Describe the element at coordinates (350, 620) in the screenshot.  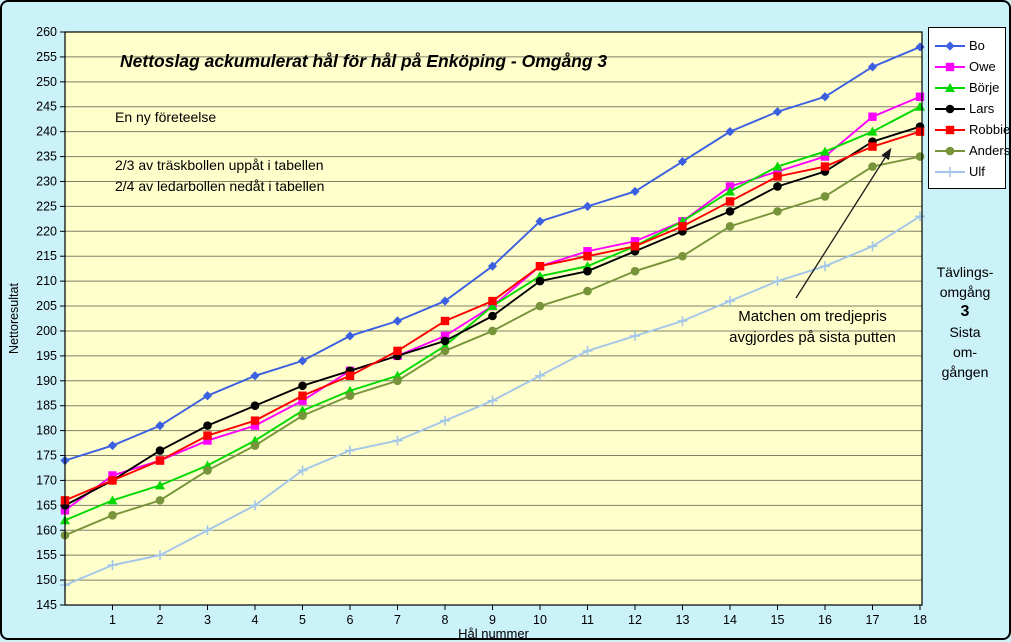
I see `x-tick-label: 6` at that location.